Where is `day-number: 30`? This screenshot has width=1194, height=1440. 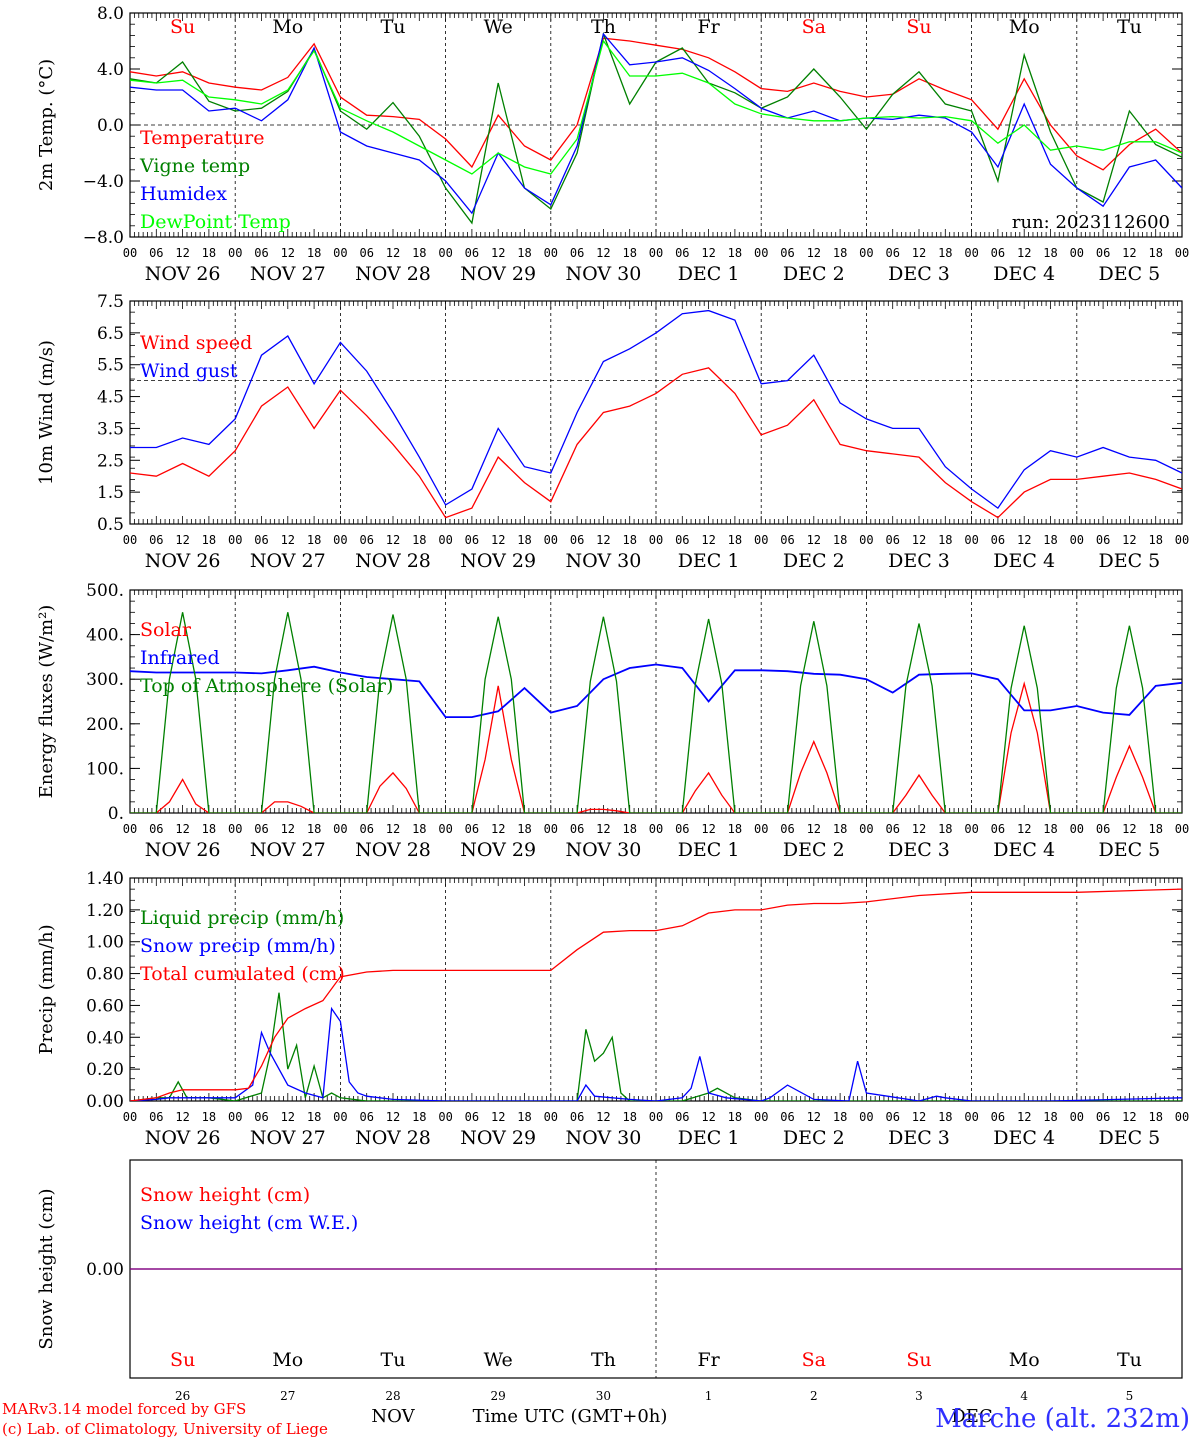 day-number: 30 is located at coordinates (603, 1396).